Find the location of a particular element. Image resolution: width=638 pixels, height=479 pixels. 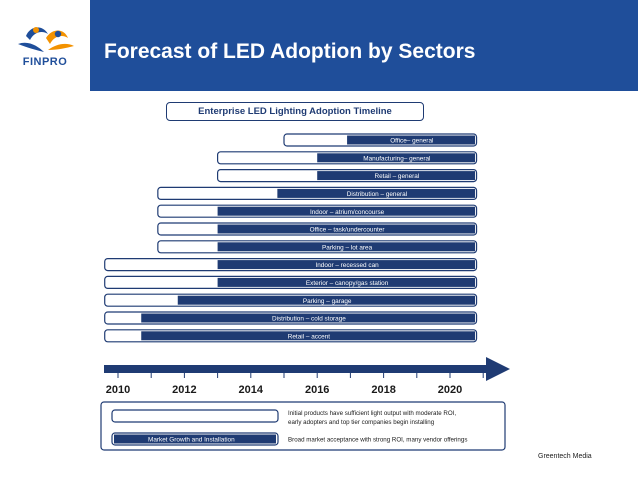

finpro-logo: FINPRO is located at coordinates (45, 45).